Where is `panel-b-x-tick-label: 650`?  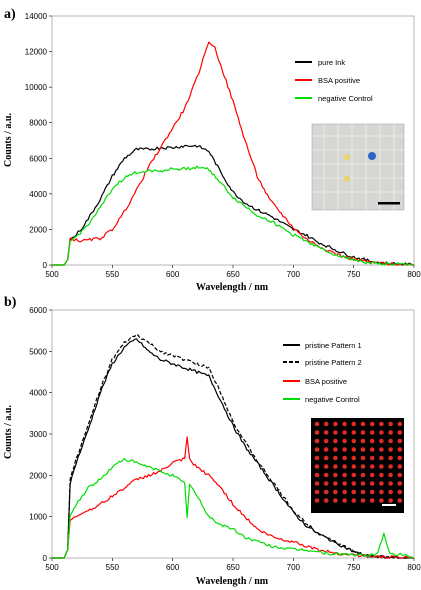 panel-b-x-tick-label: 650 is located at coordinates (233, 567).